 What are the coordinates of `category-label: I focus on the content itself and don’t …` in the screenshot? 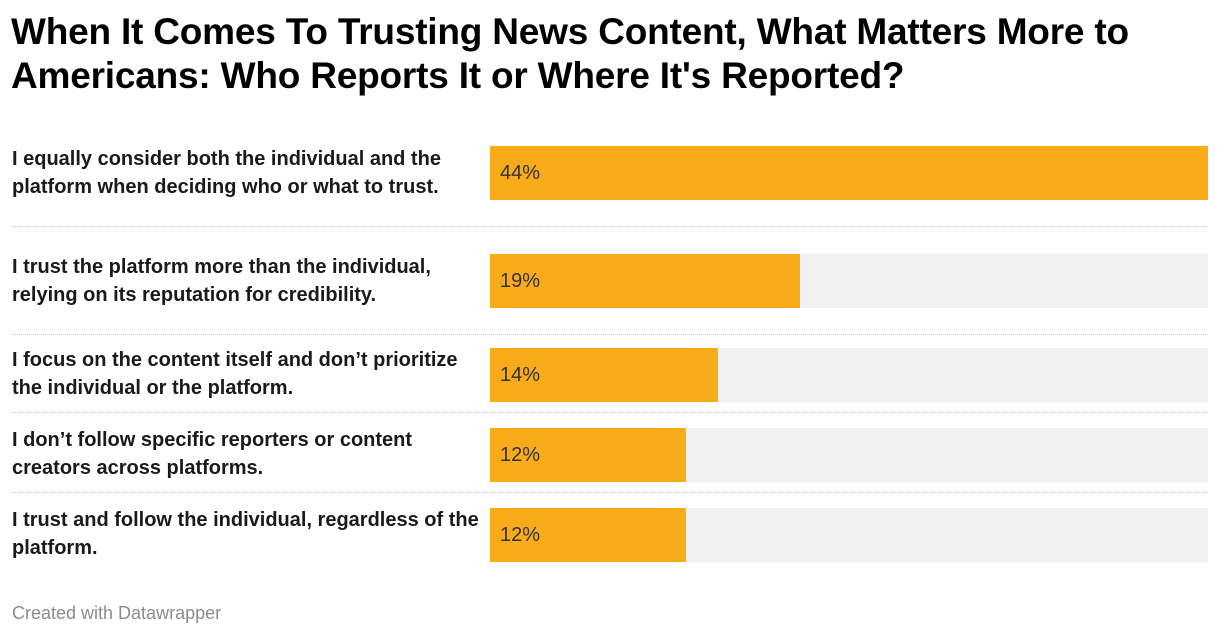 It's located at (235, 374).